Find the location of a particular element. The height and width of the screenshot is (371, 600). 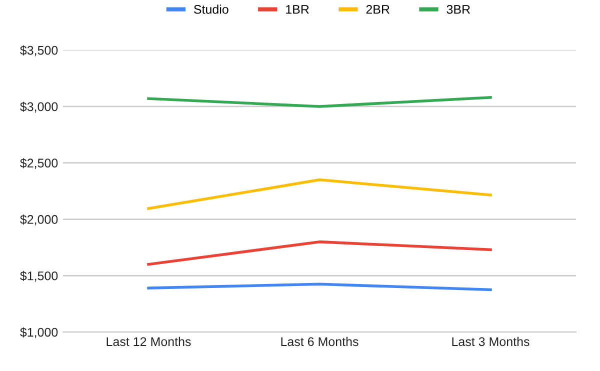

y-tick-label: $1,000 is located at coordinates (39, 332).